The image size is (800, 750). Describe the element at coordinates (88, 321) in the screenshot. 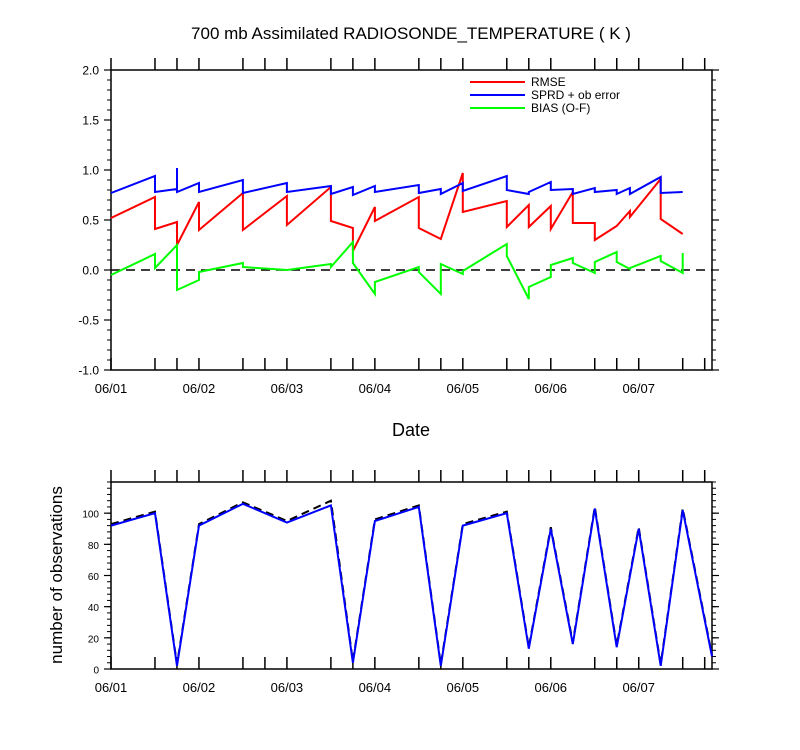

I see `top-y-tick-label: -0.5` at that location.